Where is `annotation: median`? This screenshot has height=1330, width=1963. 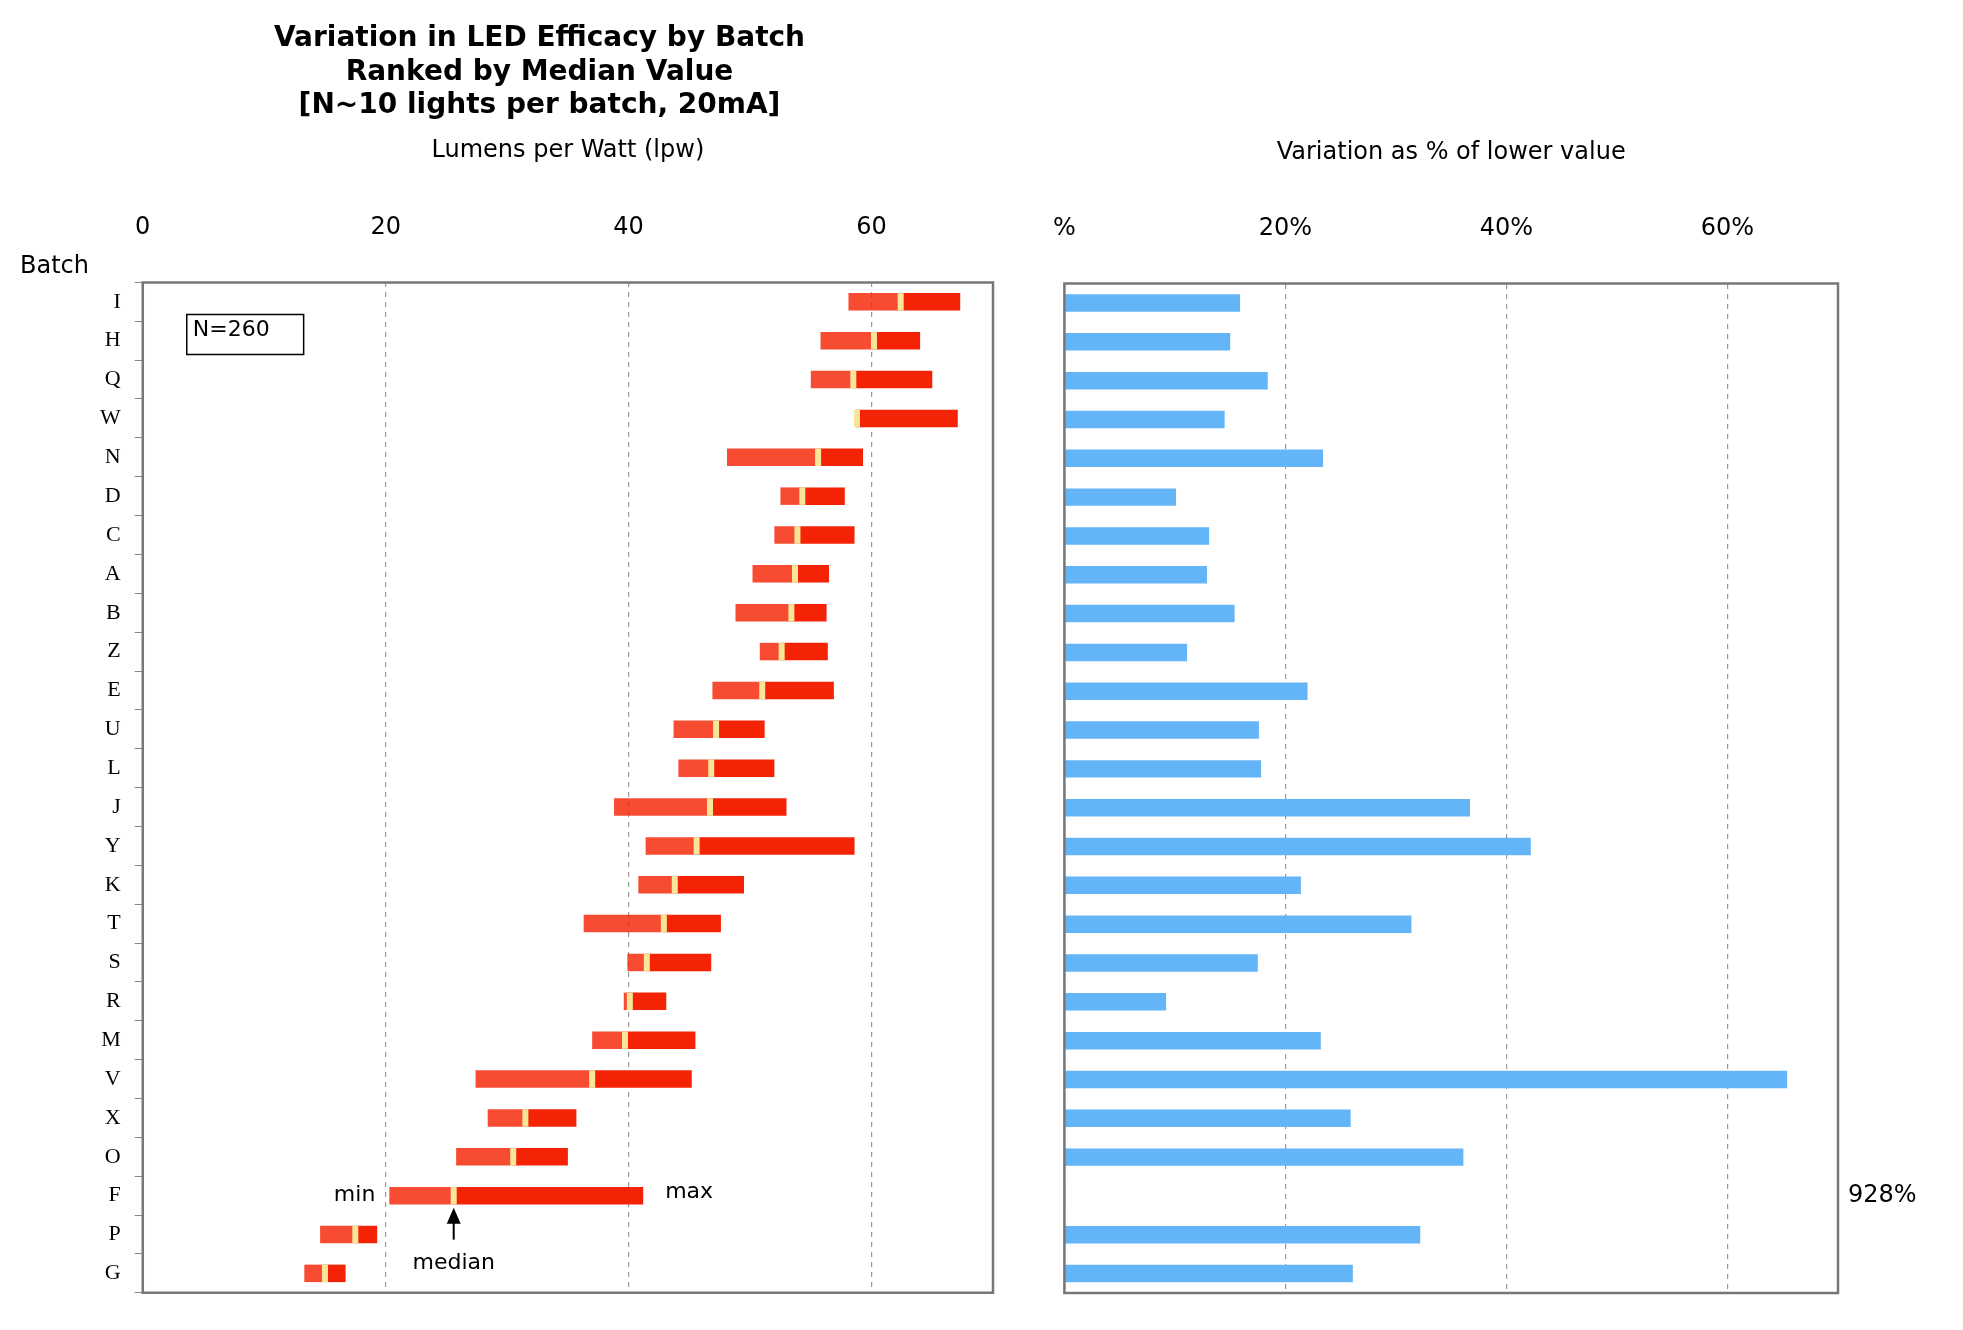 annotation: median is located at coordinates (453, 1262).